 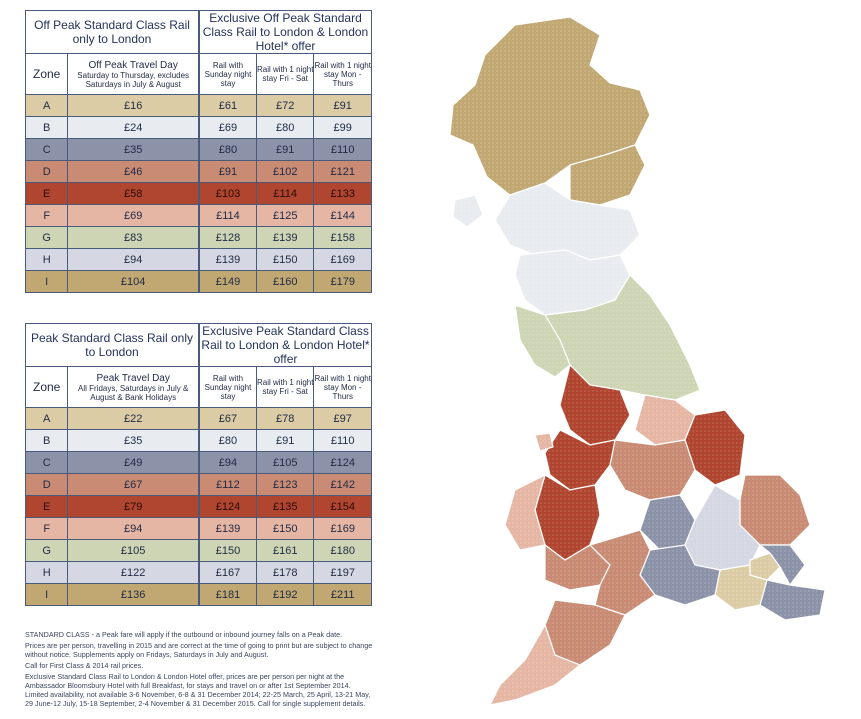 I want to click on region-zone-c-kent, so click(x=792, y=600).